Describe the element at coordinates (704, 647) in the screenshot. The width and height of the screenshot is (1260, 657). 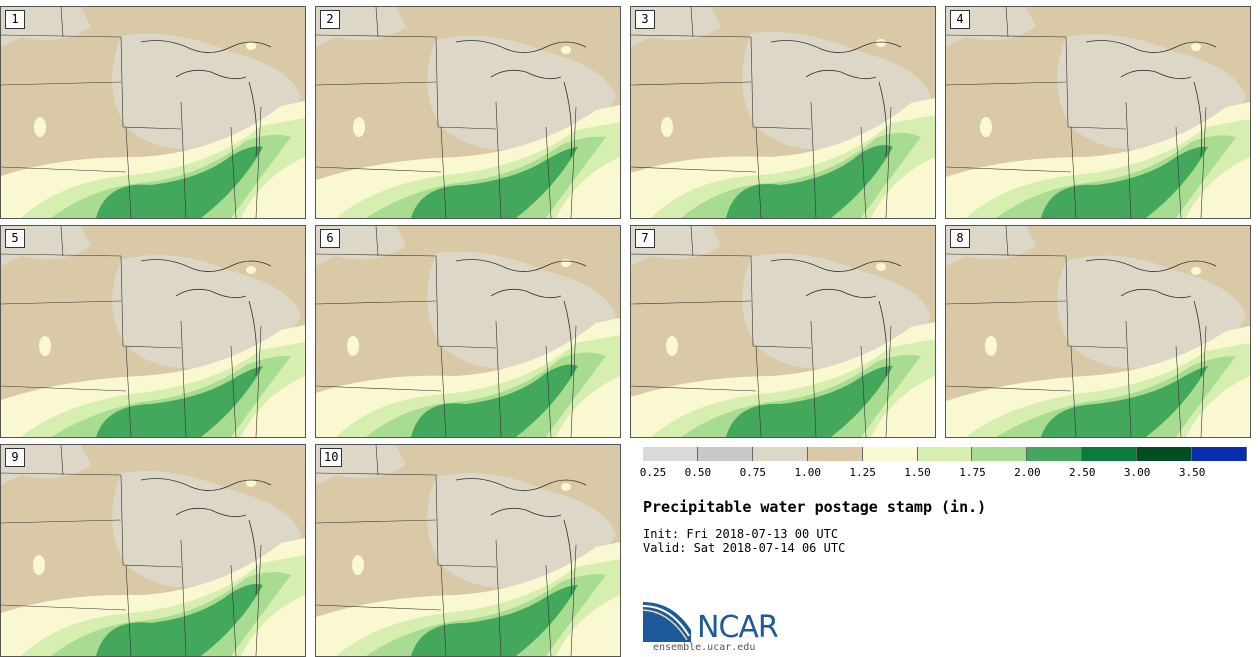
I see `site-url: ensemble.ucar.edu` at that location.